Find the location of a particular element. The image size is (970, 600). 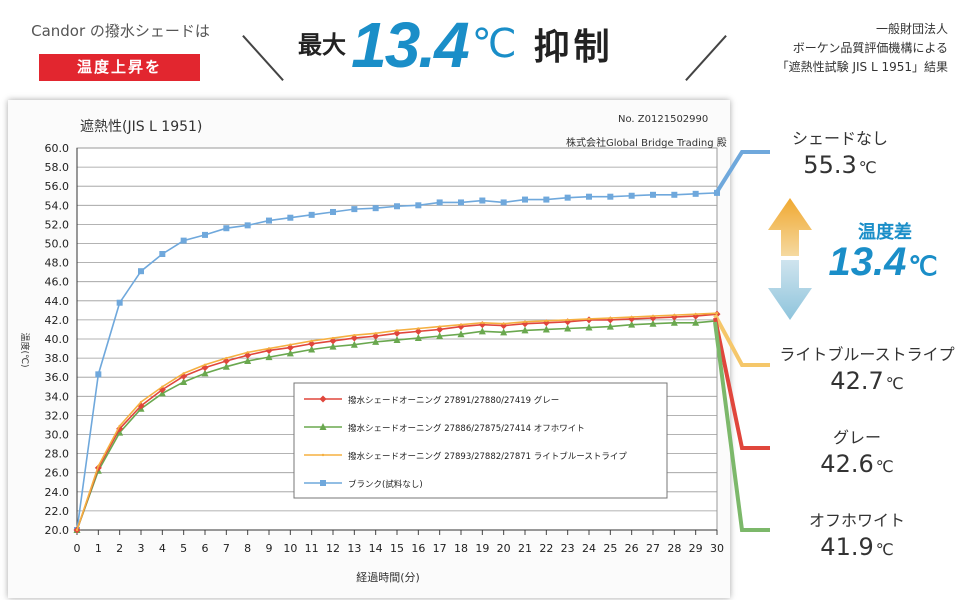

y-tick-label: 56.0 is located at coordinates (57, 186).